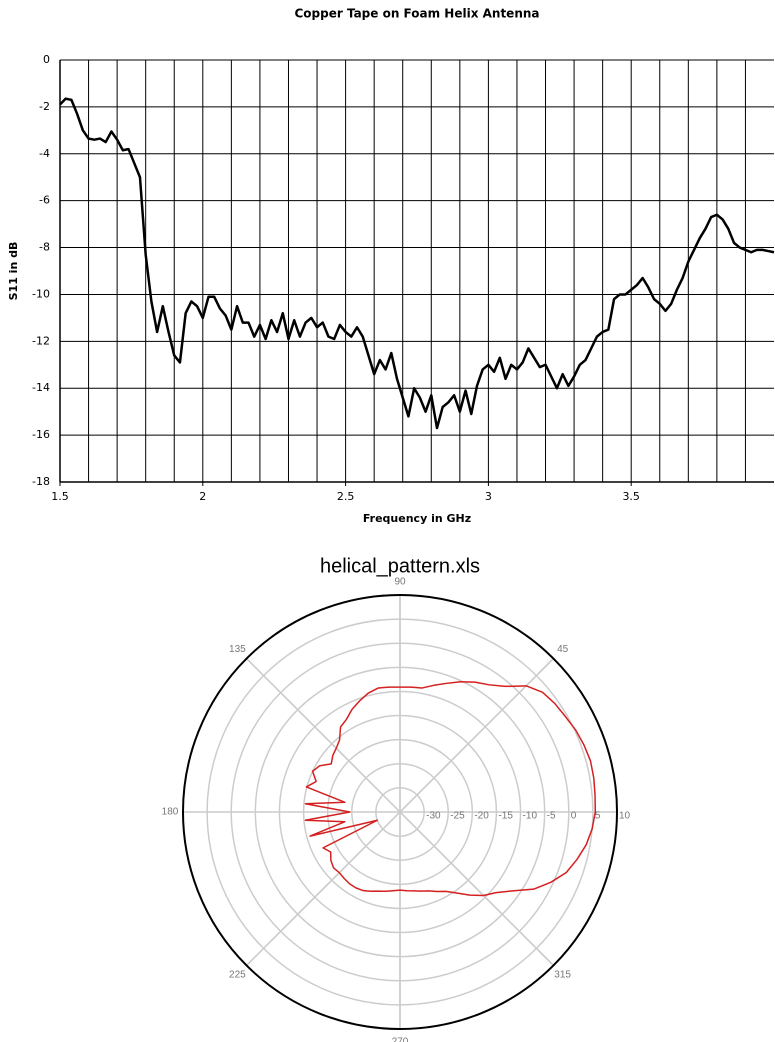 The height and width of the screenshot is (1042, 775). I want to click on y-tick-label: 0, so click(46, 59).